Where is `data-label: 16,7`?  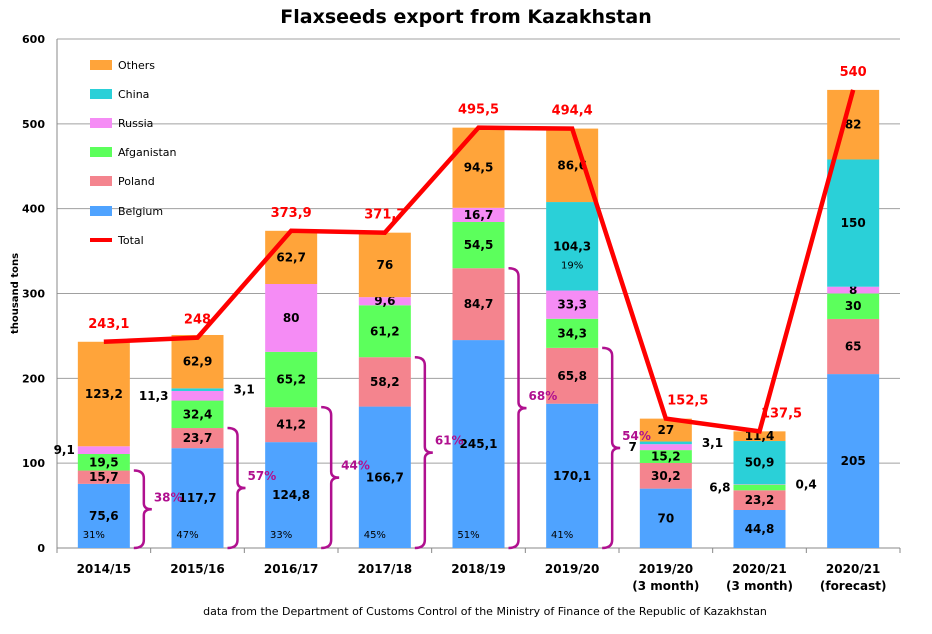 data-label: 16,7 is located at coordinates (479, 215).